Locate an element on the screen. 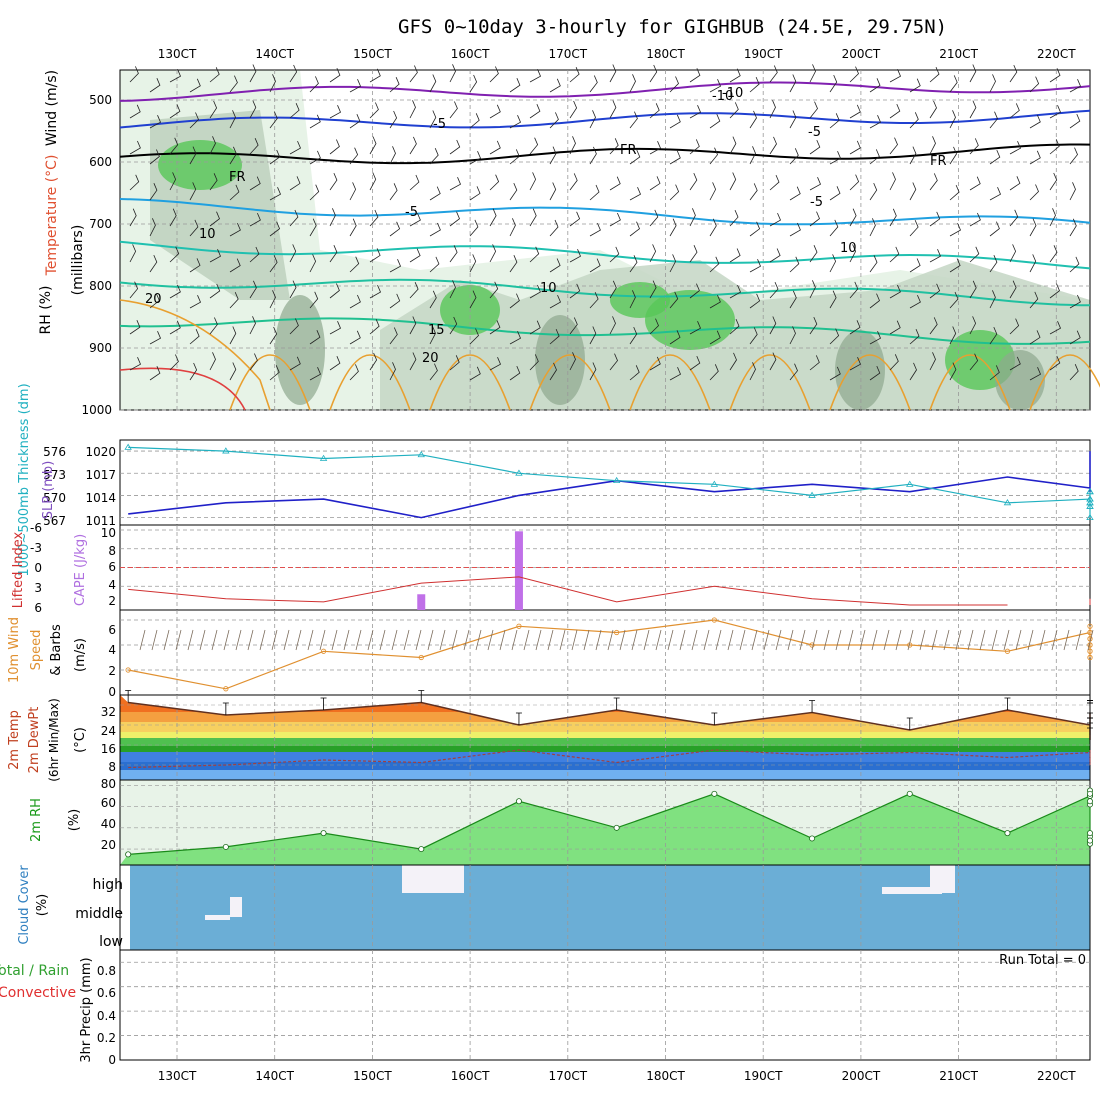 The image size is (1100, 1100). wind10-axis-label: Speed is located at coordinates (36, 650).